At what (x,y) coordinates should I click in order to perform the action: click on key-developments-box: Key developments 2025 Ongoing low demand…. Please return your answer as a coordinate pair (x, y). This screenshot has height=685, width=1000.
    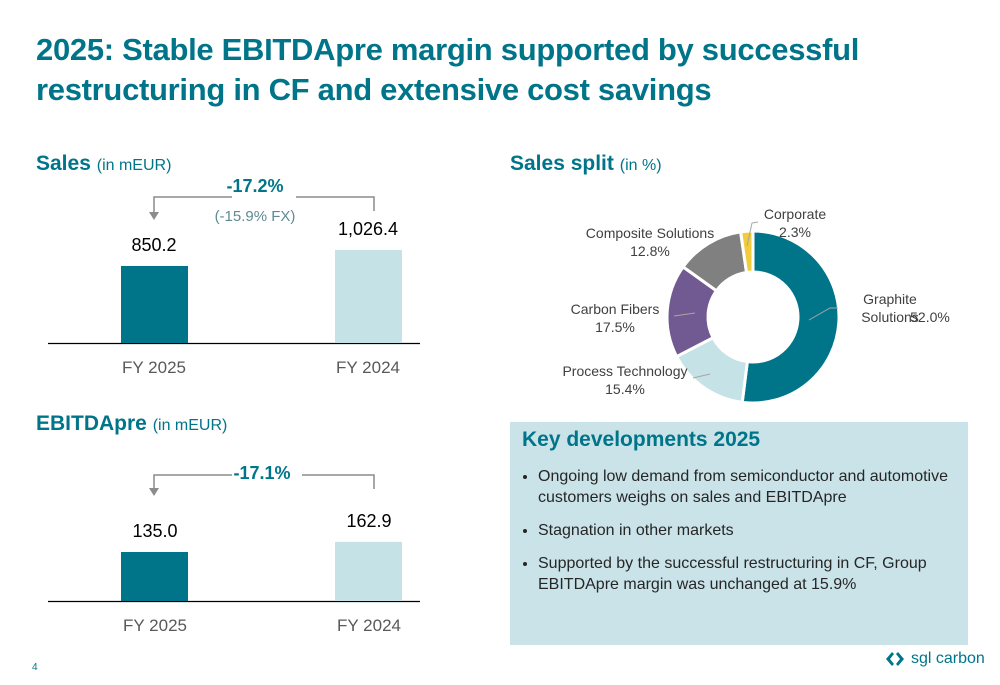
    Looking at the image, I should click on (739, 533).